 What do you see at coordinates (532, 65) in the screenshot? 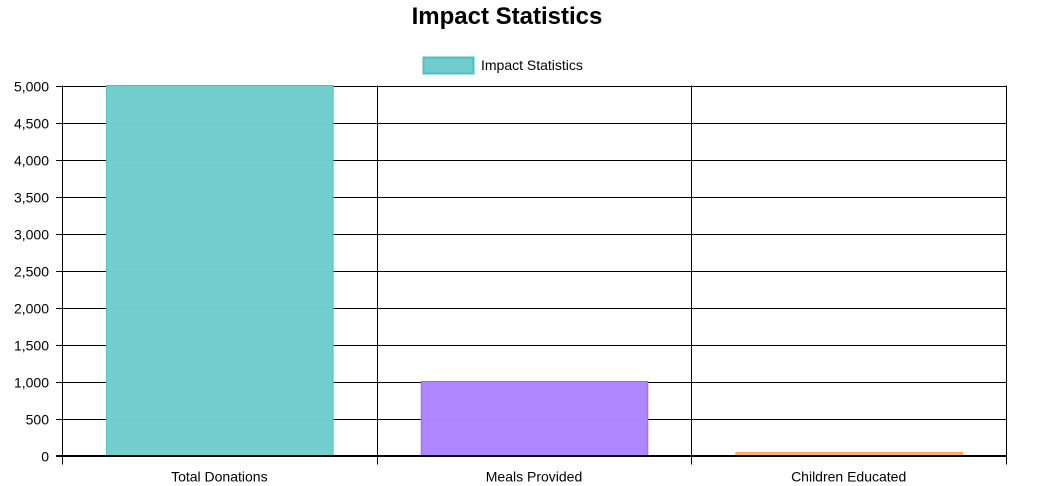
I see `legend-label: Impact Statistics` at bounding box center [532, 65].